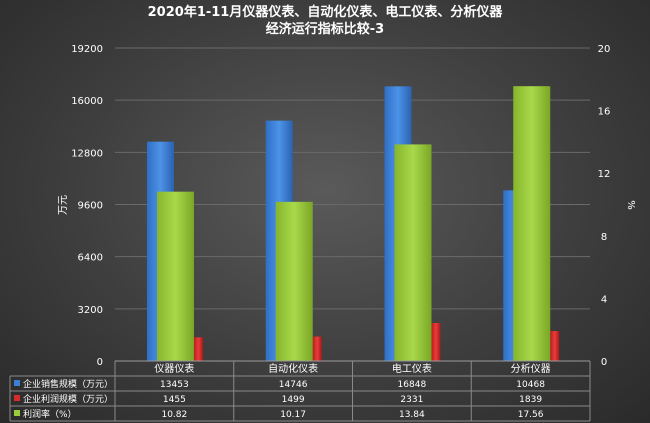  I want to click on table-cell: 10.17, so click(293, 415).